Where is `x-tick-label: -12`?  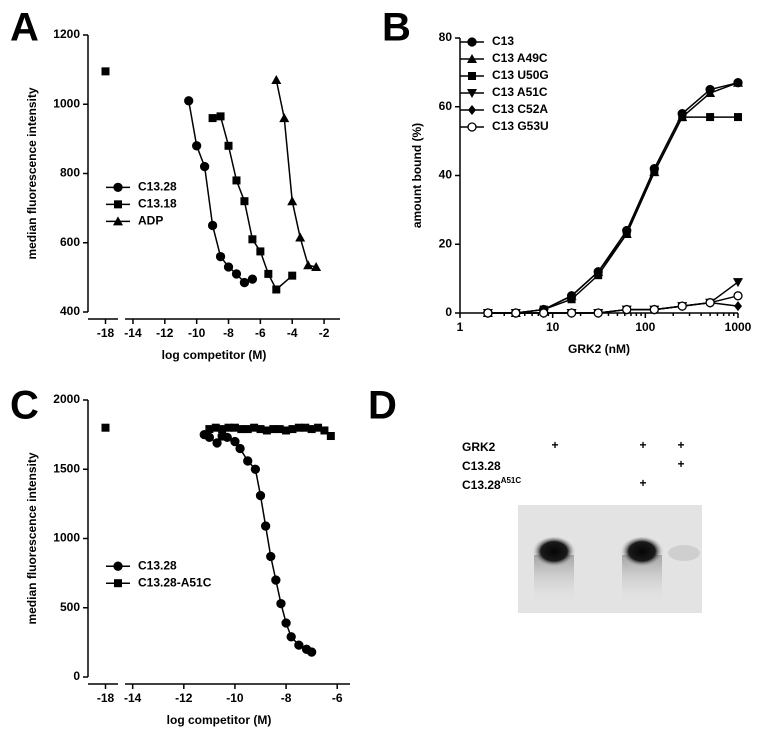
x-tick-label: -12 is located at coordinates (165, 333).